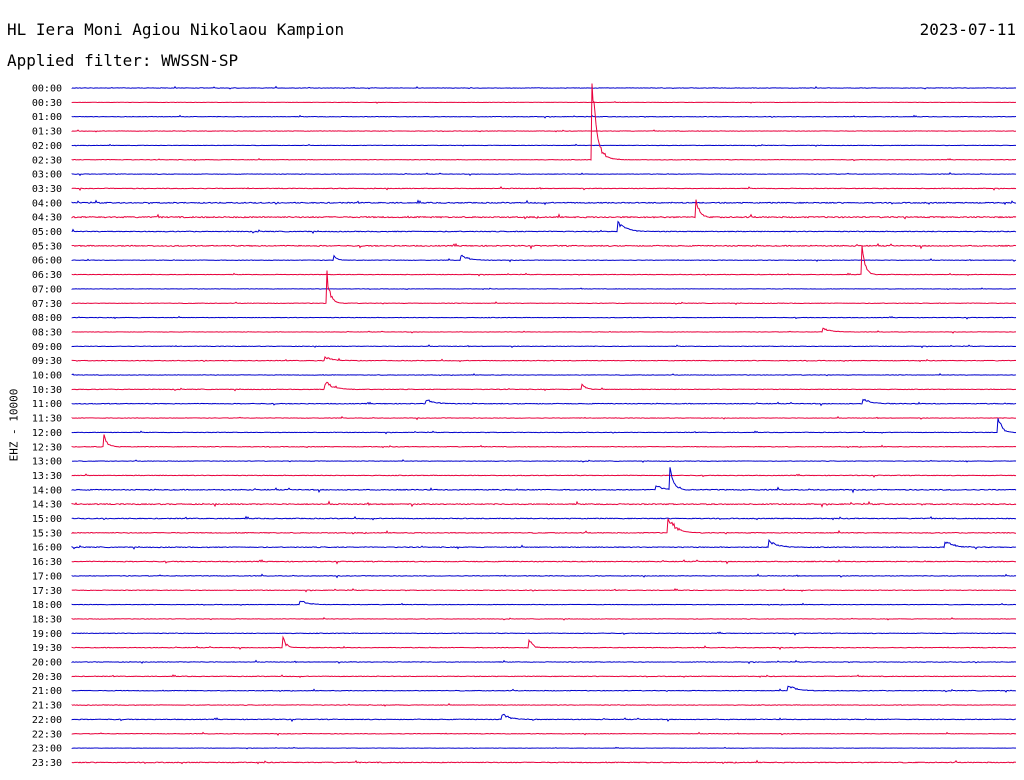 The width and height of the screenshot is (1024, 780). What do you see at coordinates (47, 261) in the screenshot?
I see `row-time-label: 06:00` at bounding box center [47, 261].